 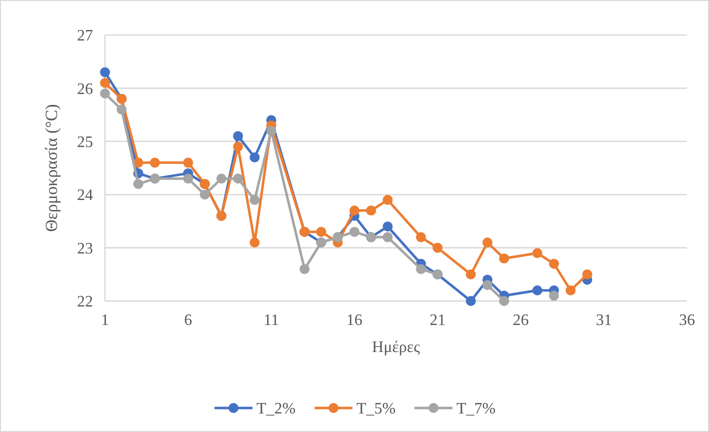 I want to click on x-tick-label: 21, so click(x=438, y=320).